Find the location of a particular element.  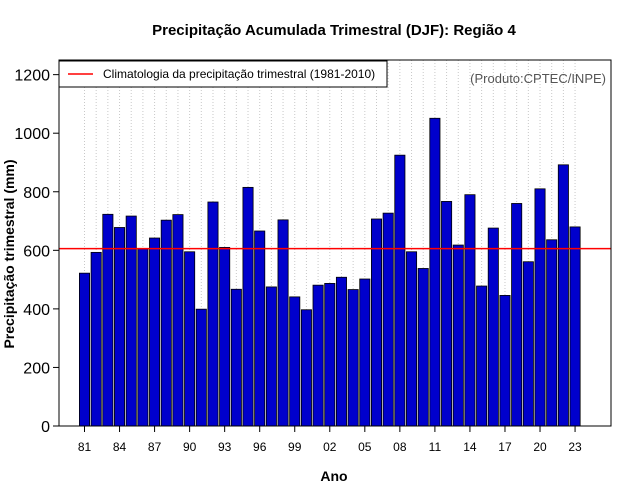

x-tick-label: 11 is located at coordinates (435, 447).